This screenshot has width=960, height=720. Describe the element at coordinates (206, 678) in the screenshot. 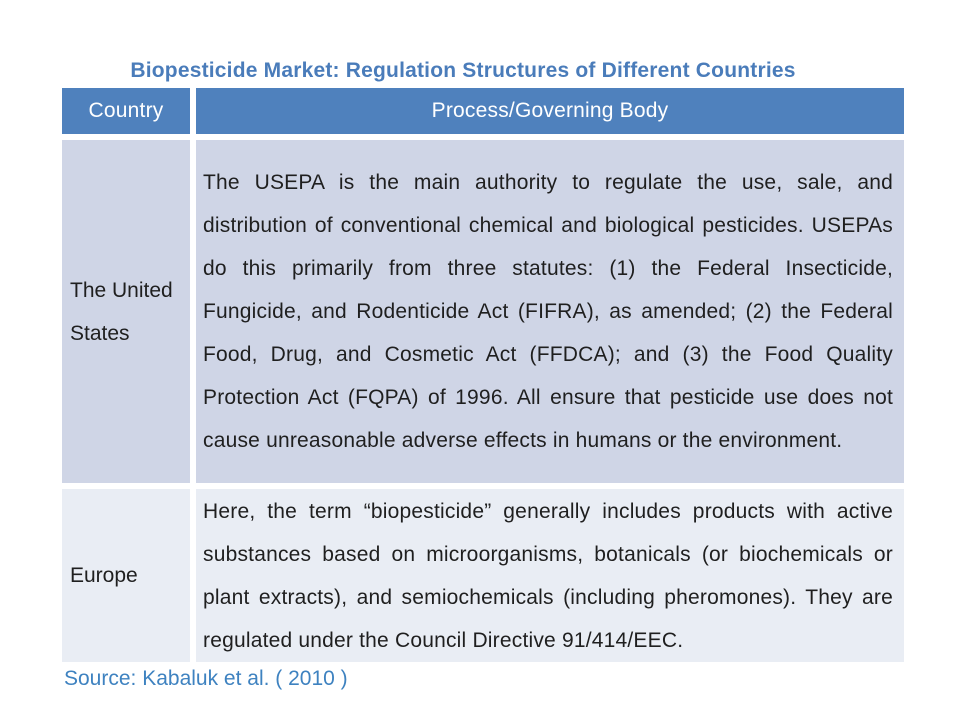

I see `source-caption: Source: Kabaluk et al. ( 2010 )` at that location.